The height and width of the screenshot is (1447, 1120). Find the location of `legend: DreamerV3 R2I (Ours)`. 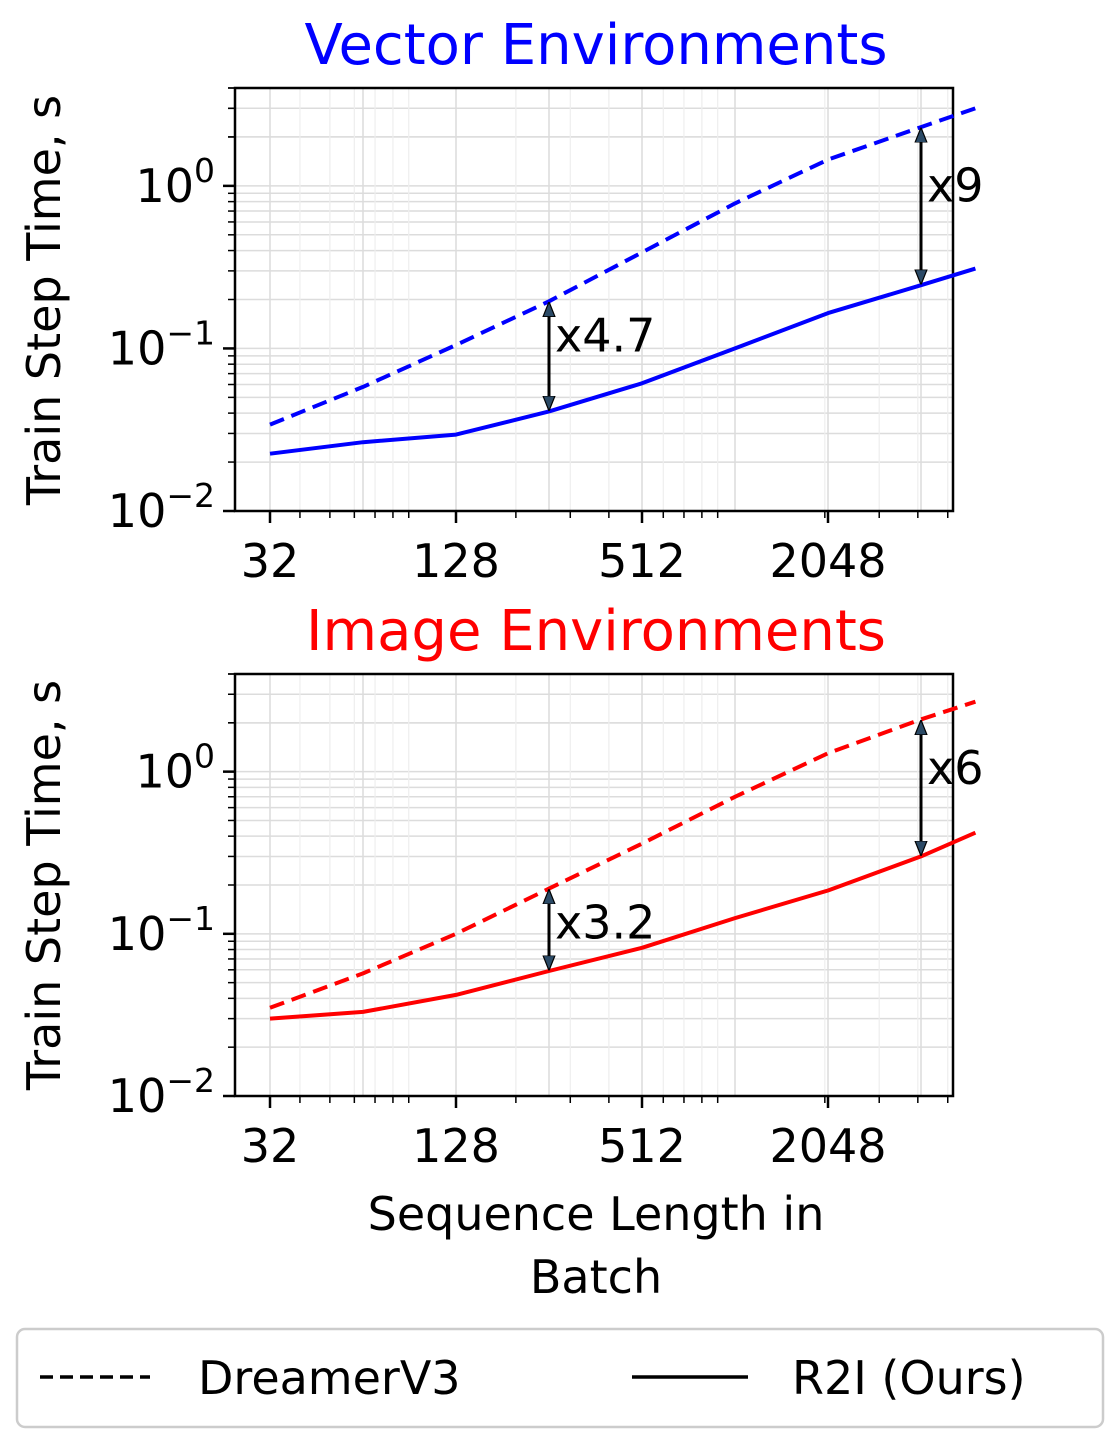

legend: DreamerV3 R2I (Ours) is located at coordinates (560, 1378).